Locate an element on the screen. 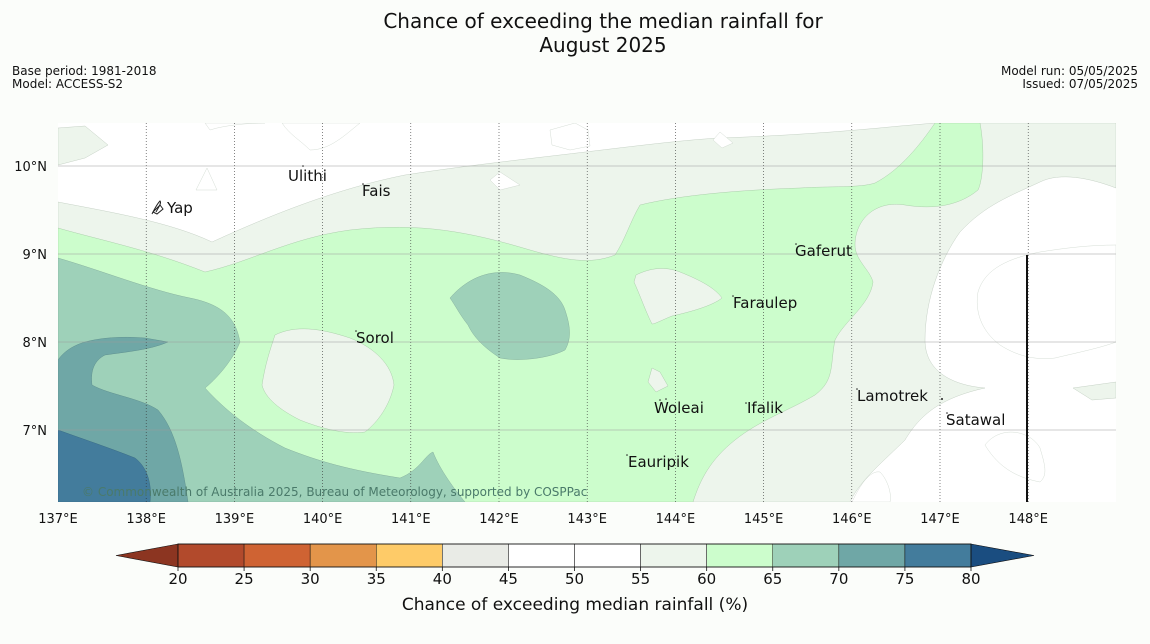  meta-right: Model run: 05/05/2025 Issued: 07/05/2025 is located at coordinates (1069, 78).